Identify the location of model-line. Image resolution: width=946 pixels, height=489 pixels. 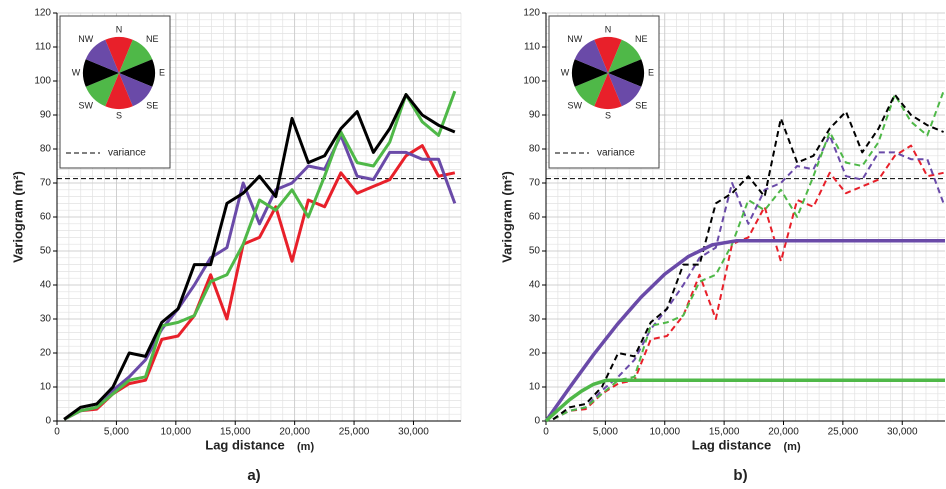
(744, 400).